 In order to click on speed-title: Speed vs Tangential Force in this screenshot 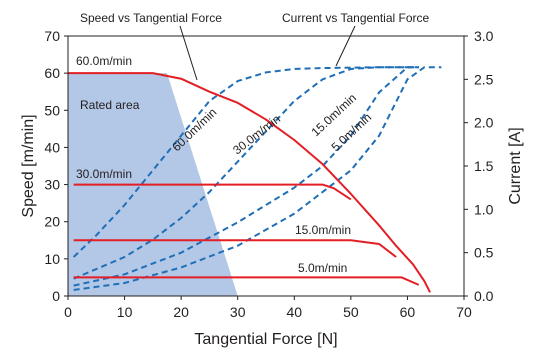, I will do `click(151, 18)`.